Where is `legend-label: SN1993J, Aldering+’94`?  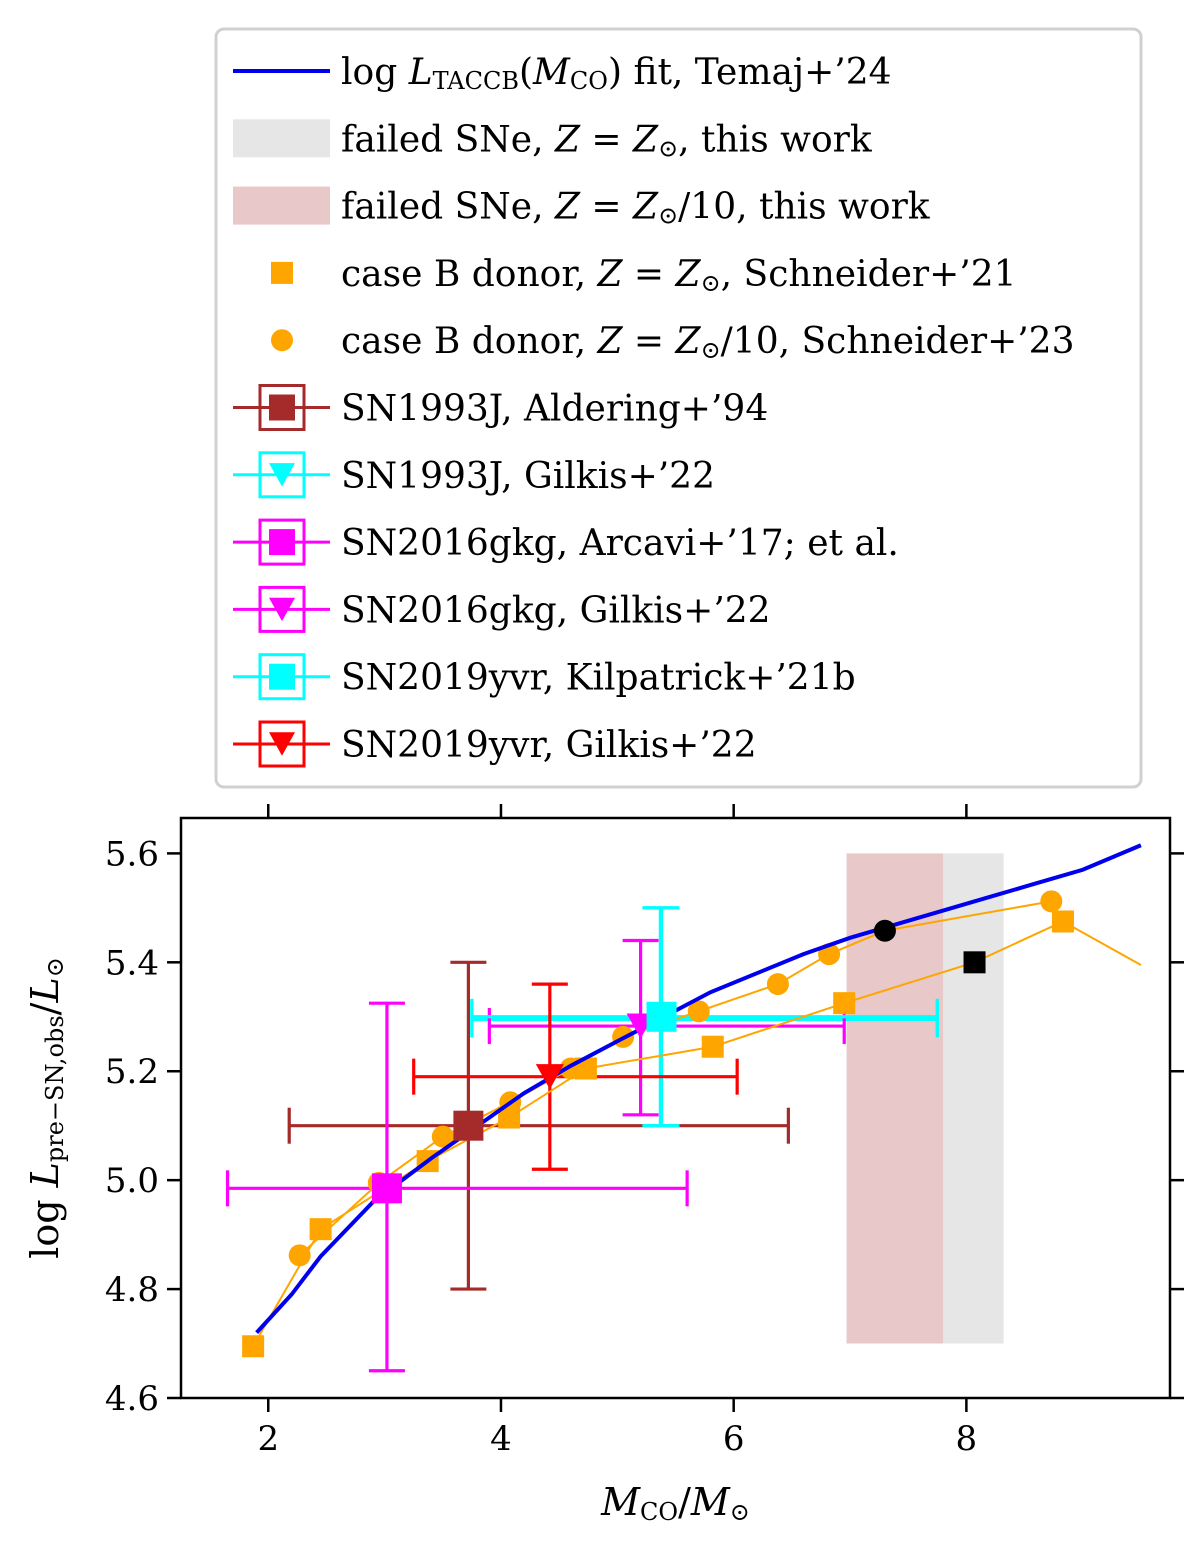
legend-label: SN1993J, Aldering+’94 is located at coordinates (554, 409).